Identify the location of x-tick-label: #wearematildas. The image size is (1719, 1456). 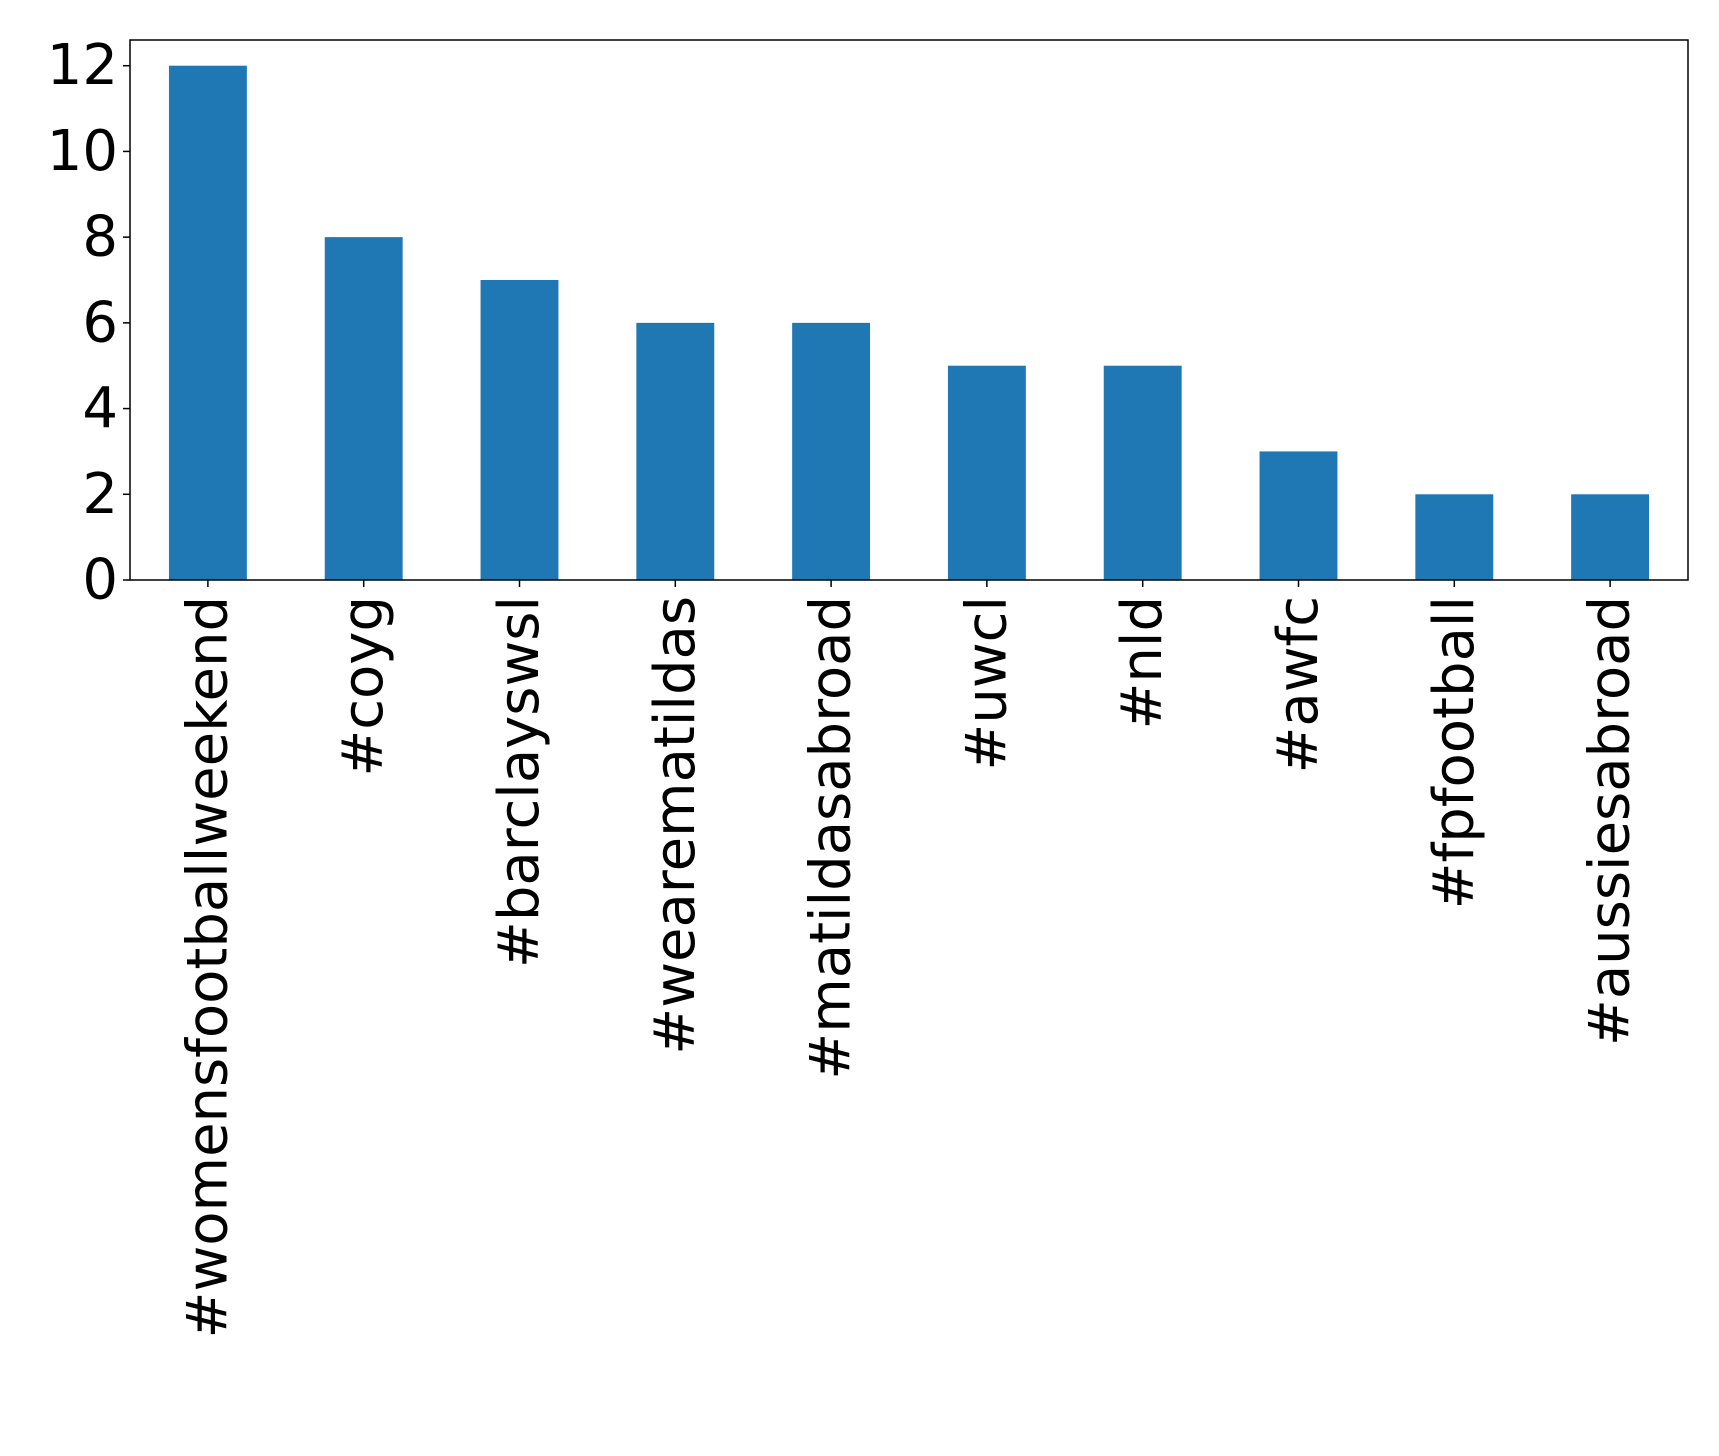
(675, 825).